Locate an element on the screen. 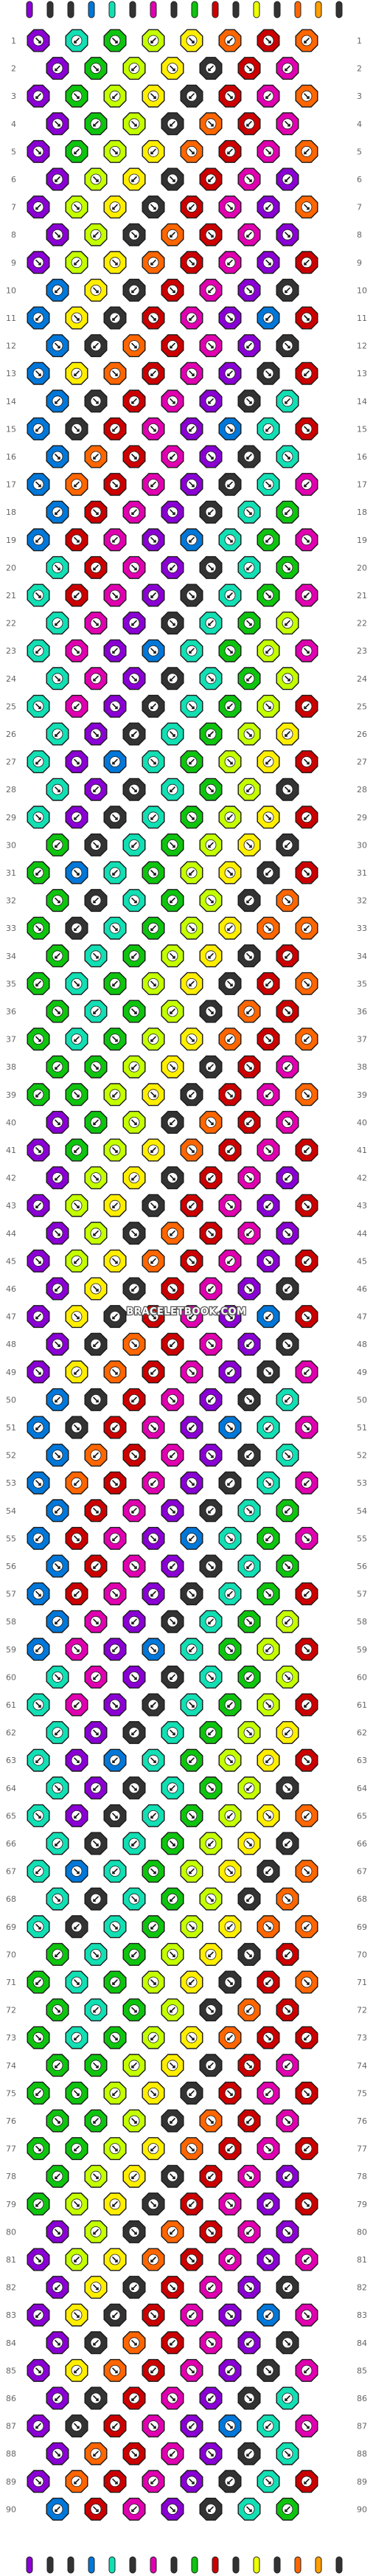 The image size is (373, 2576). row-number-right: 10 is located at coordinates (362, 290).